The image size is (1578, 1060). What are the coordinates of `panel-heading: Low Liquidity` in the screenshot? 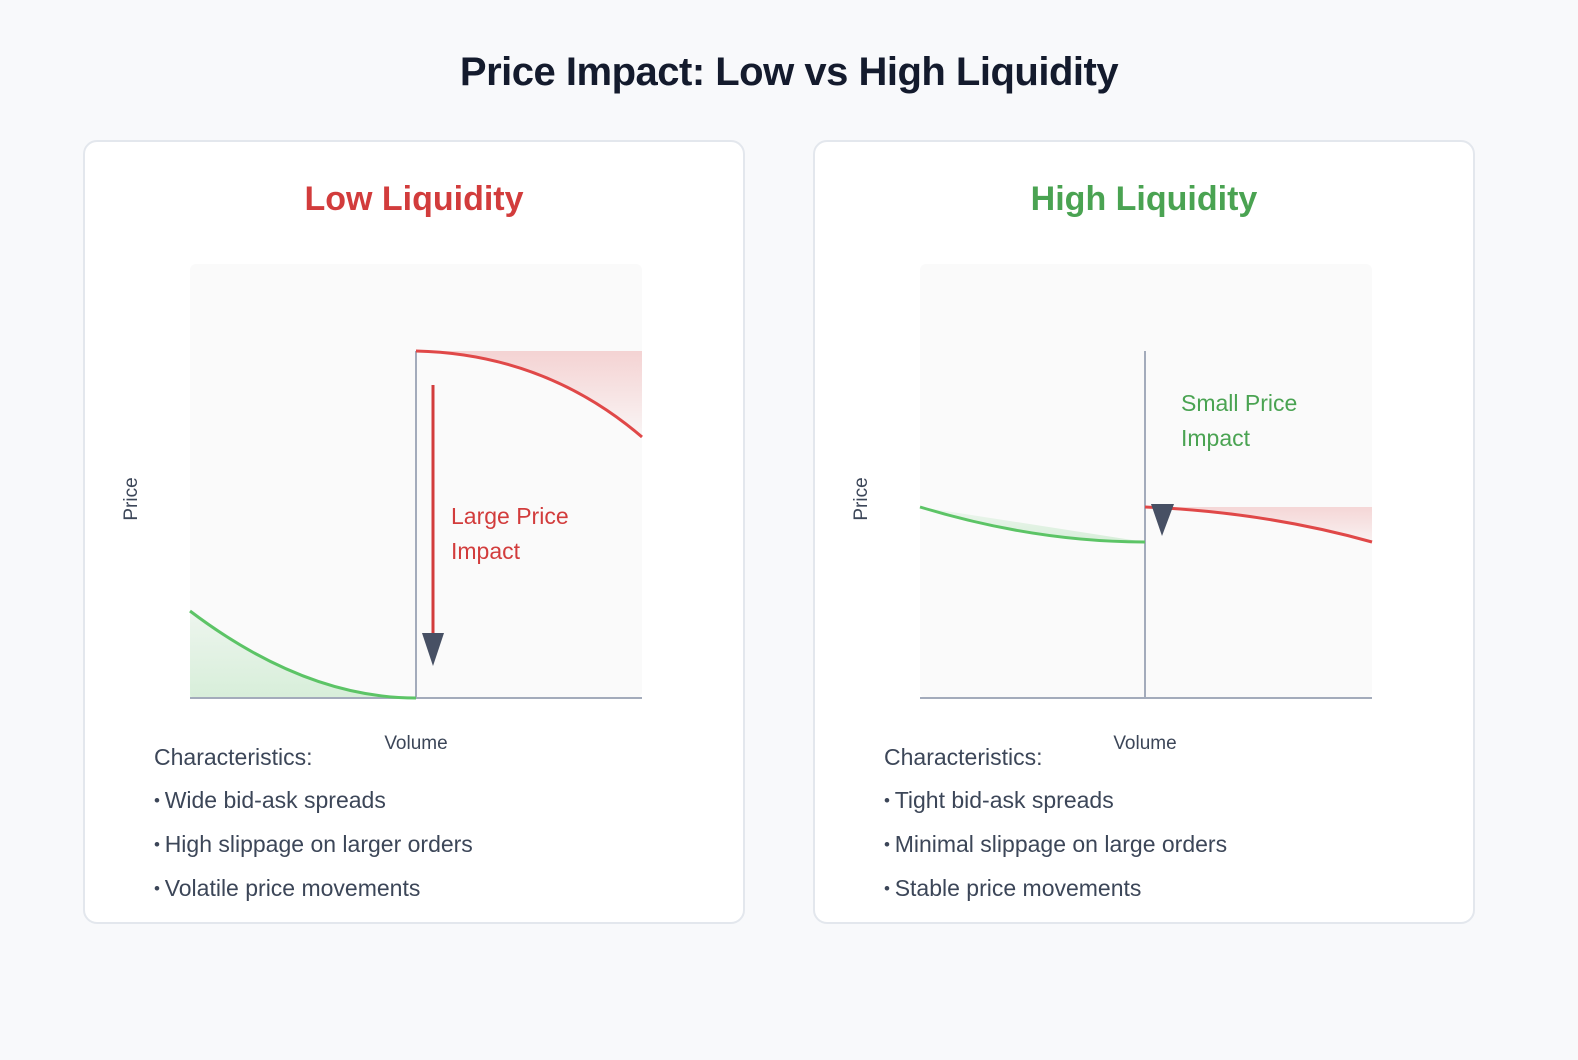 It's located at (414, 199).